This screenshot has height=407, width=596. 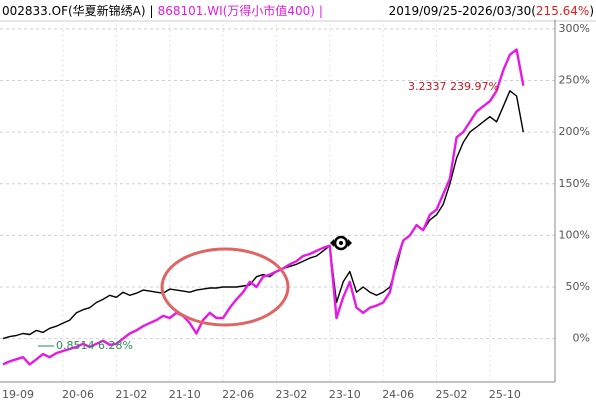 What do you see at coordinates (574, 28) in the screenshot?
I see `y-tick-label: 300%` at bounding box center [574, 28].